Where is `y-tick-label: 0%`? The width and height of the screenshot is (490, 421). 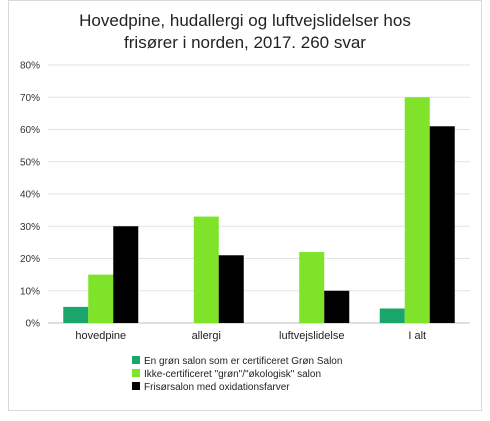 y-tick-label: 0% is located at coordinates (33, 324).